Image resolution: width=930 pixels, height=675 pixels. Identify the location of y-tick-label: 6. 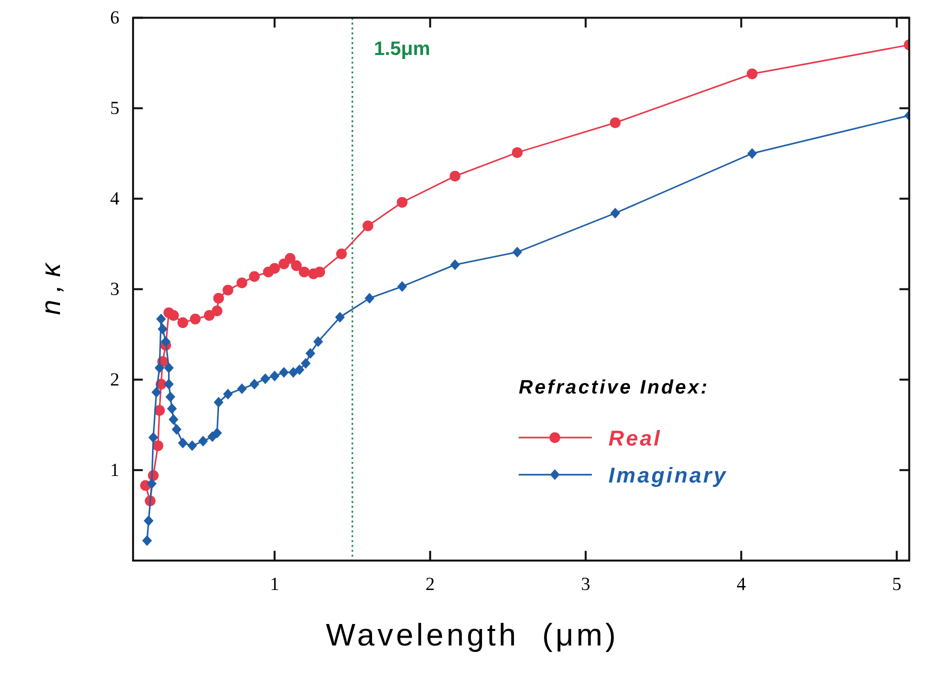
(115, 18).